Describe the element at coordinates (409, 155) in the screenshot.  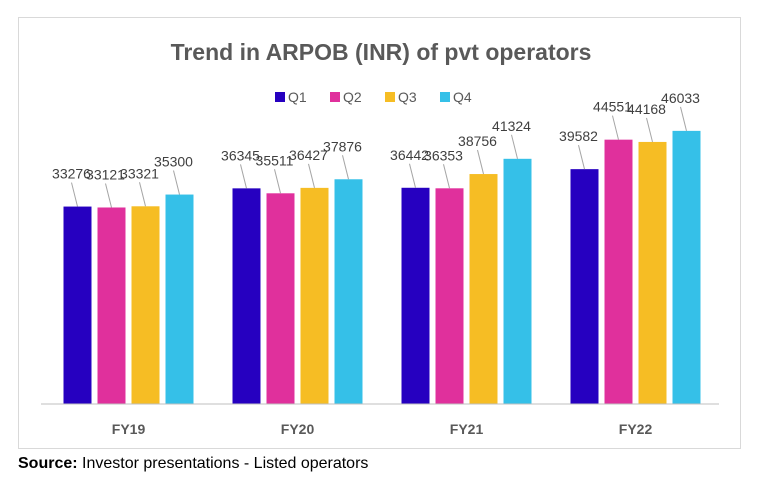
I see `data-label-fy21-q1: 36442` at that location.